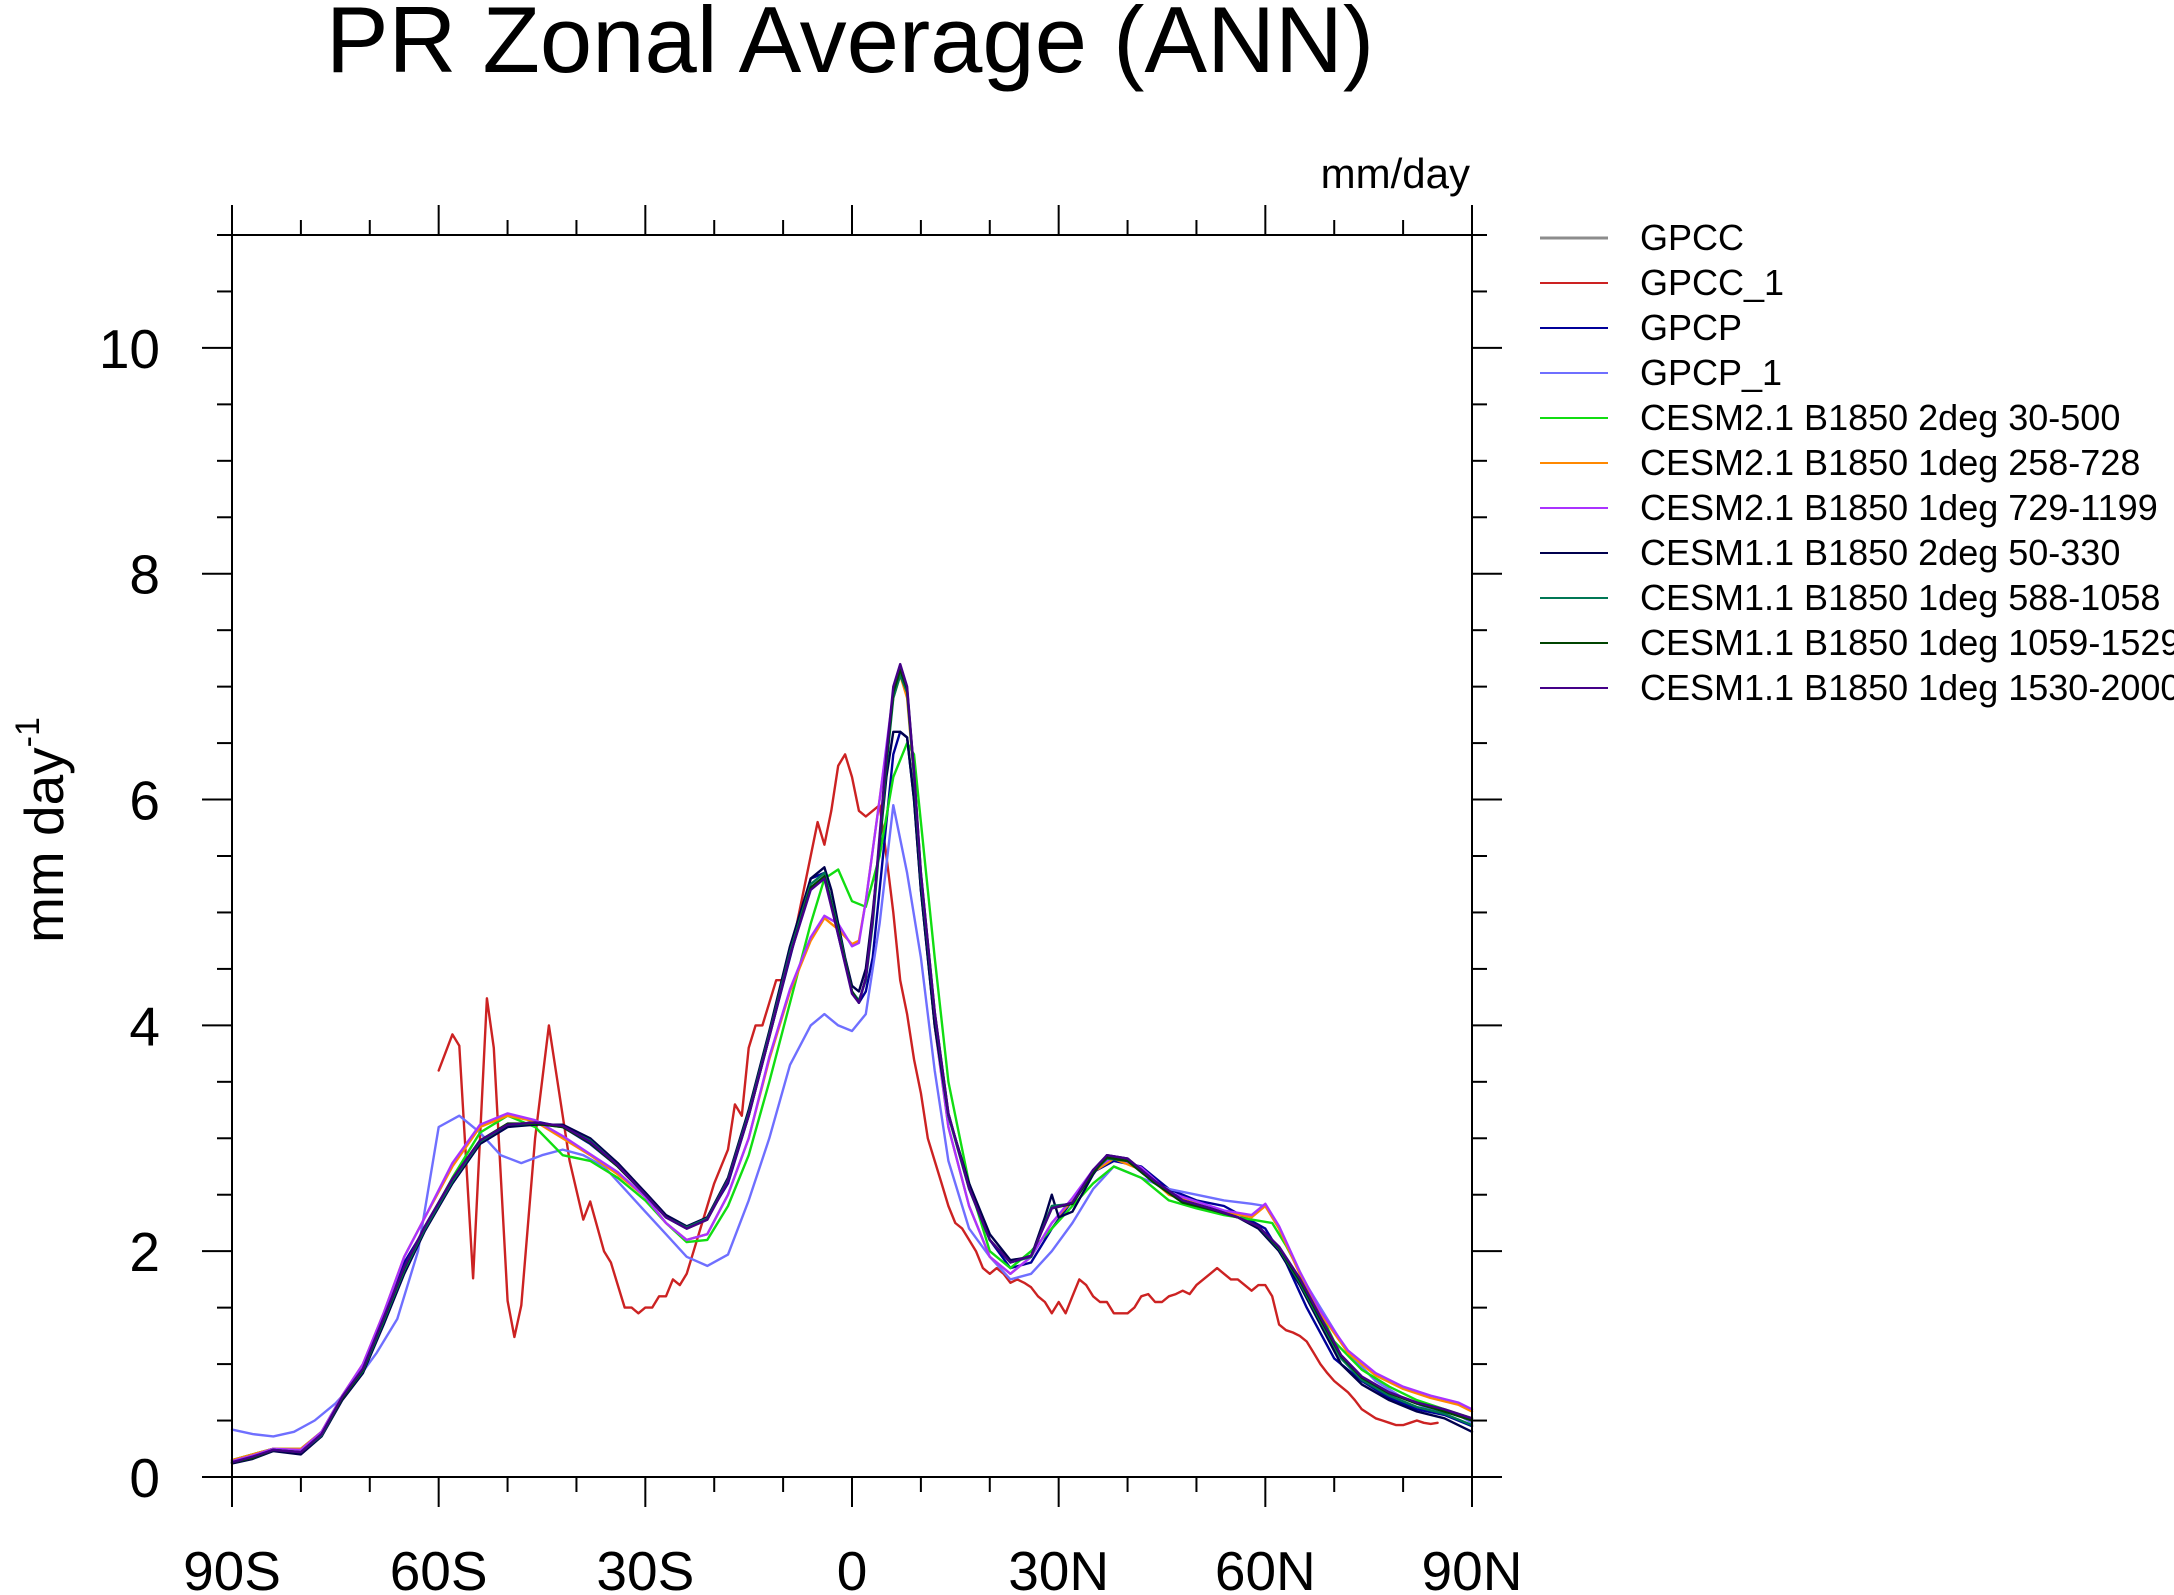 Image resolution: width=2174 pixels, height=1595 pixels. Describe the element at coordinates (144, 801) in the screenshot. I see `y-tick-label: 6` at that location.